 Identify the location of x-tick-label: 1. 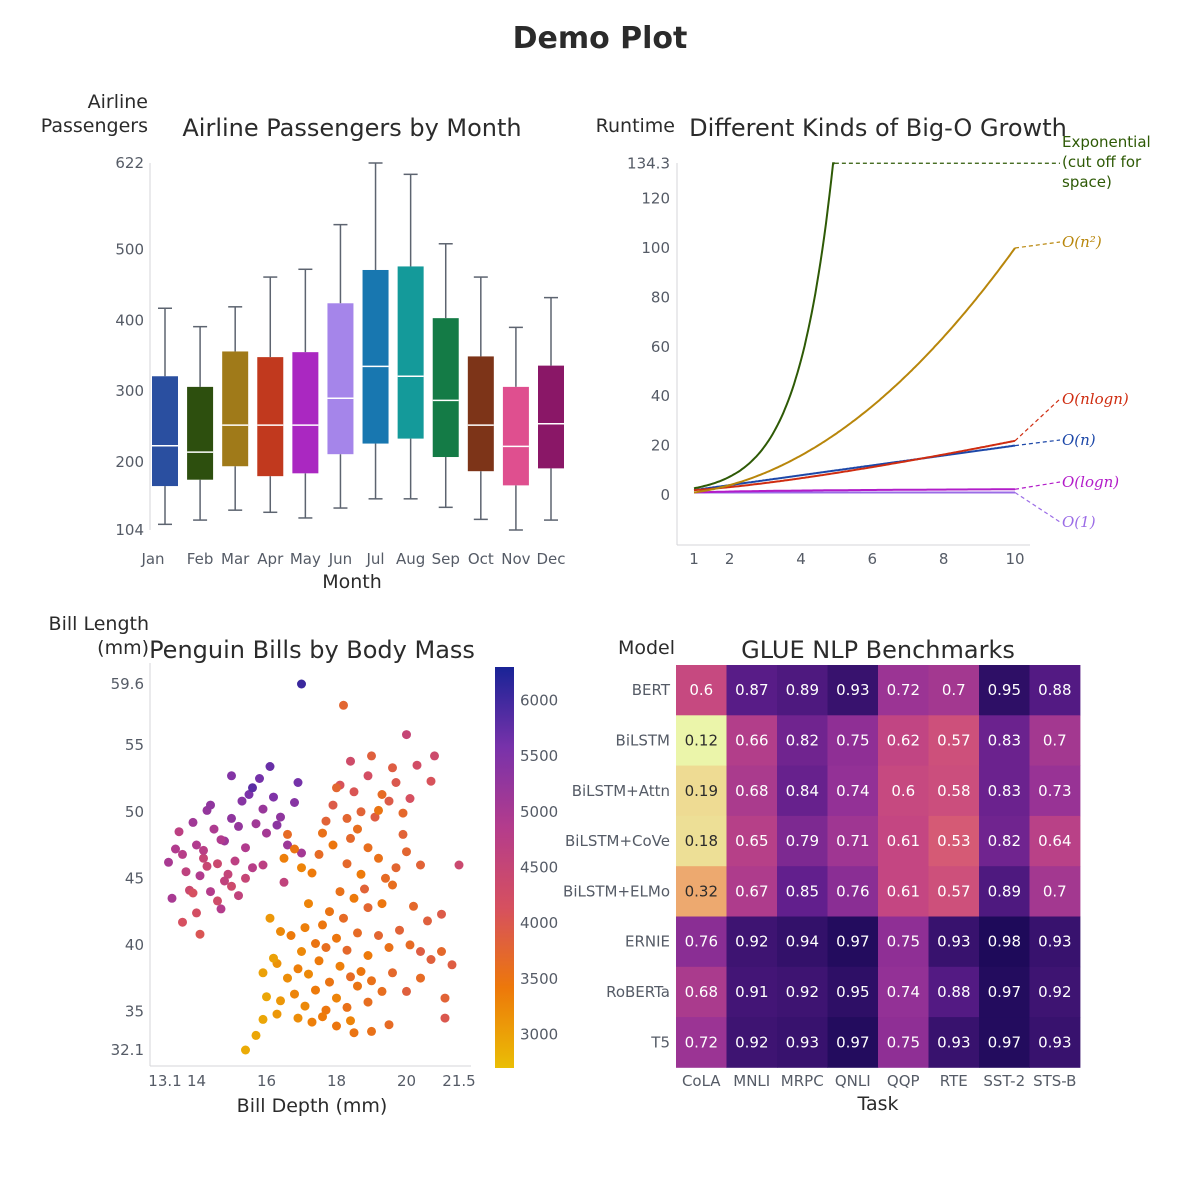
(694, 559).